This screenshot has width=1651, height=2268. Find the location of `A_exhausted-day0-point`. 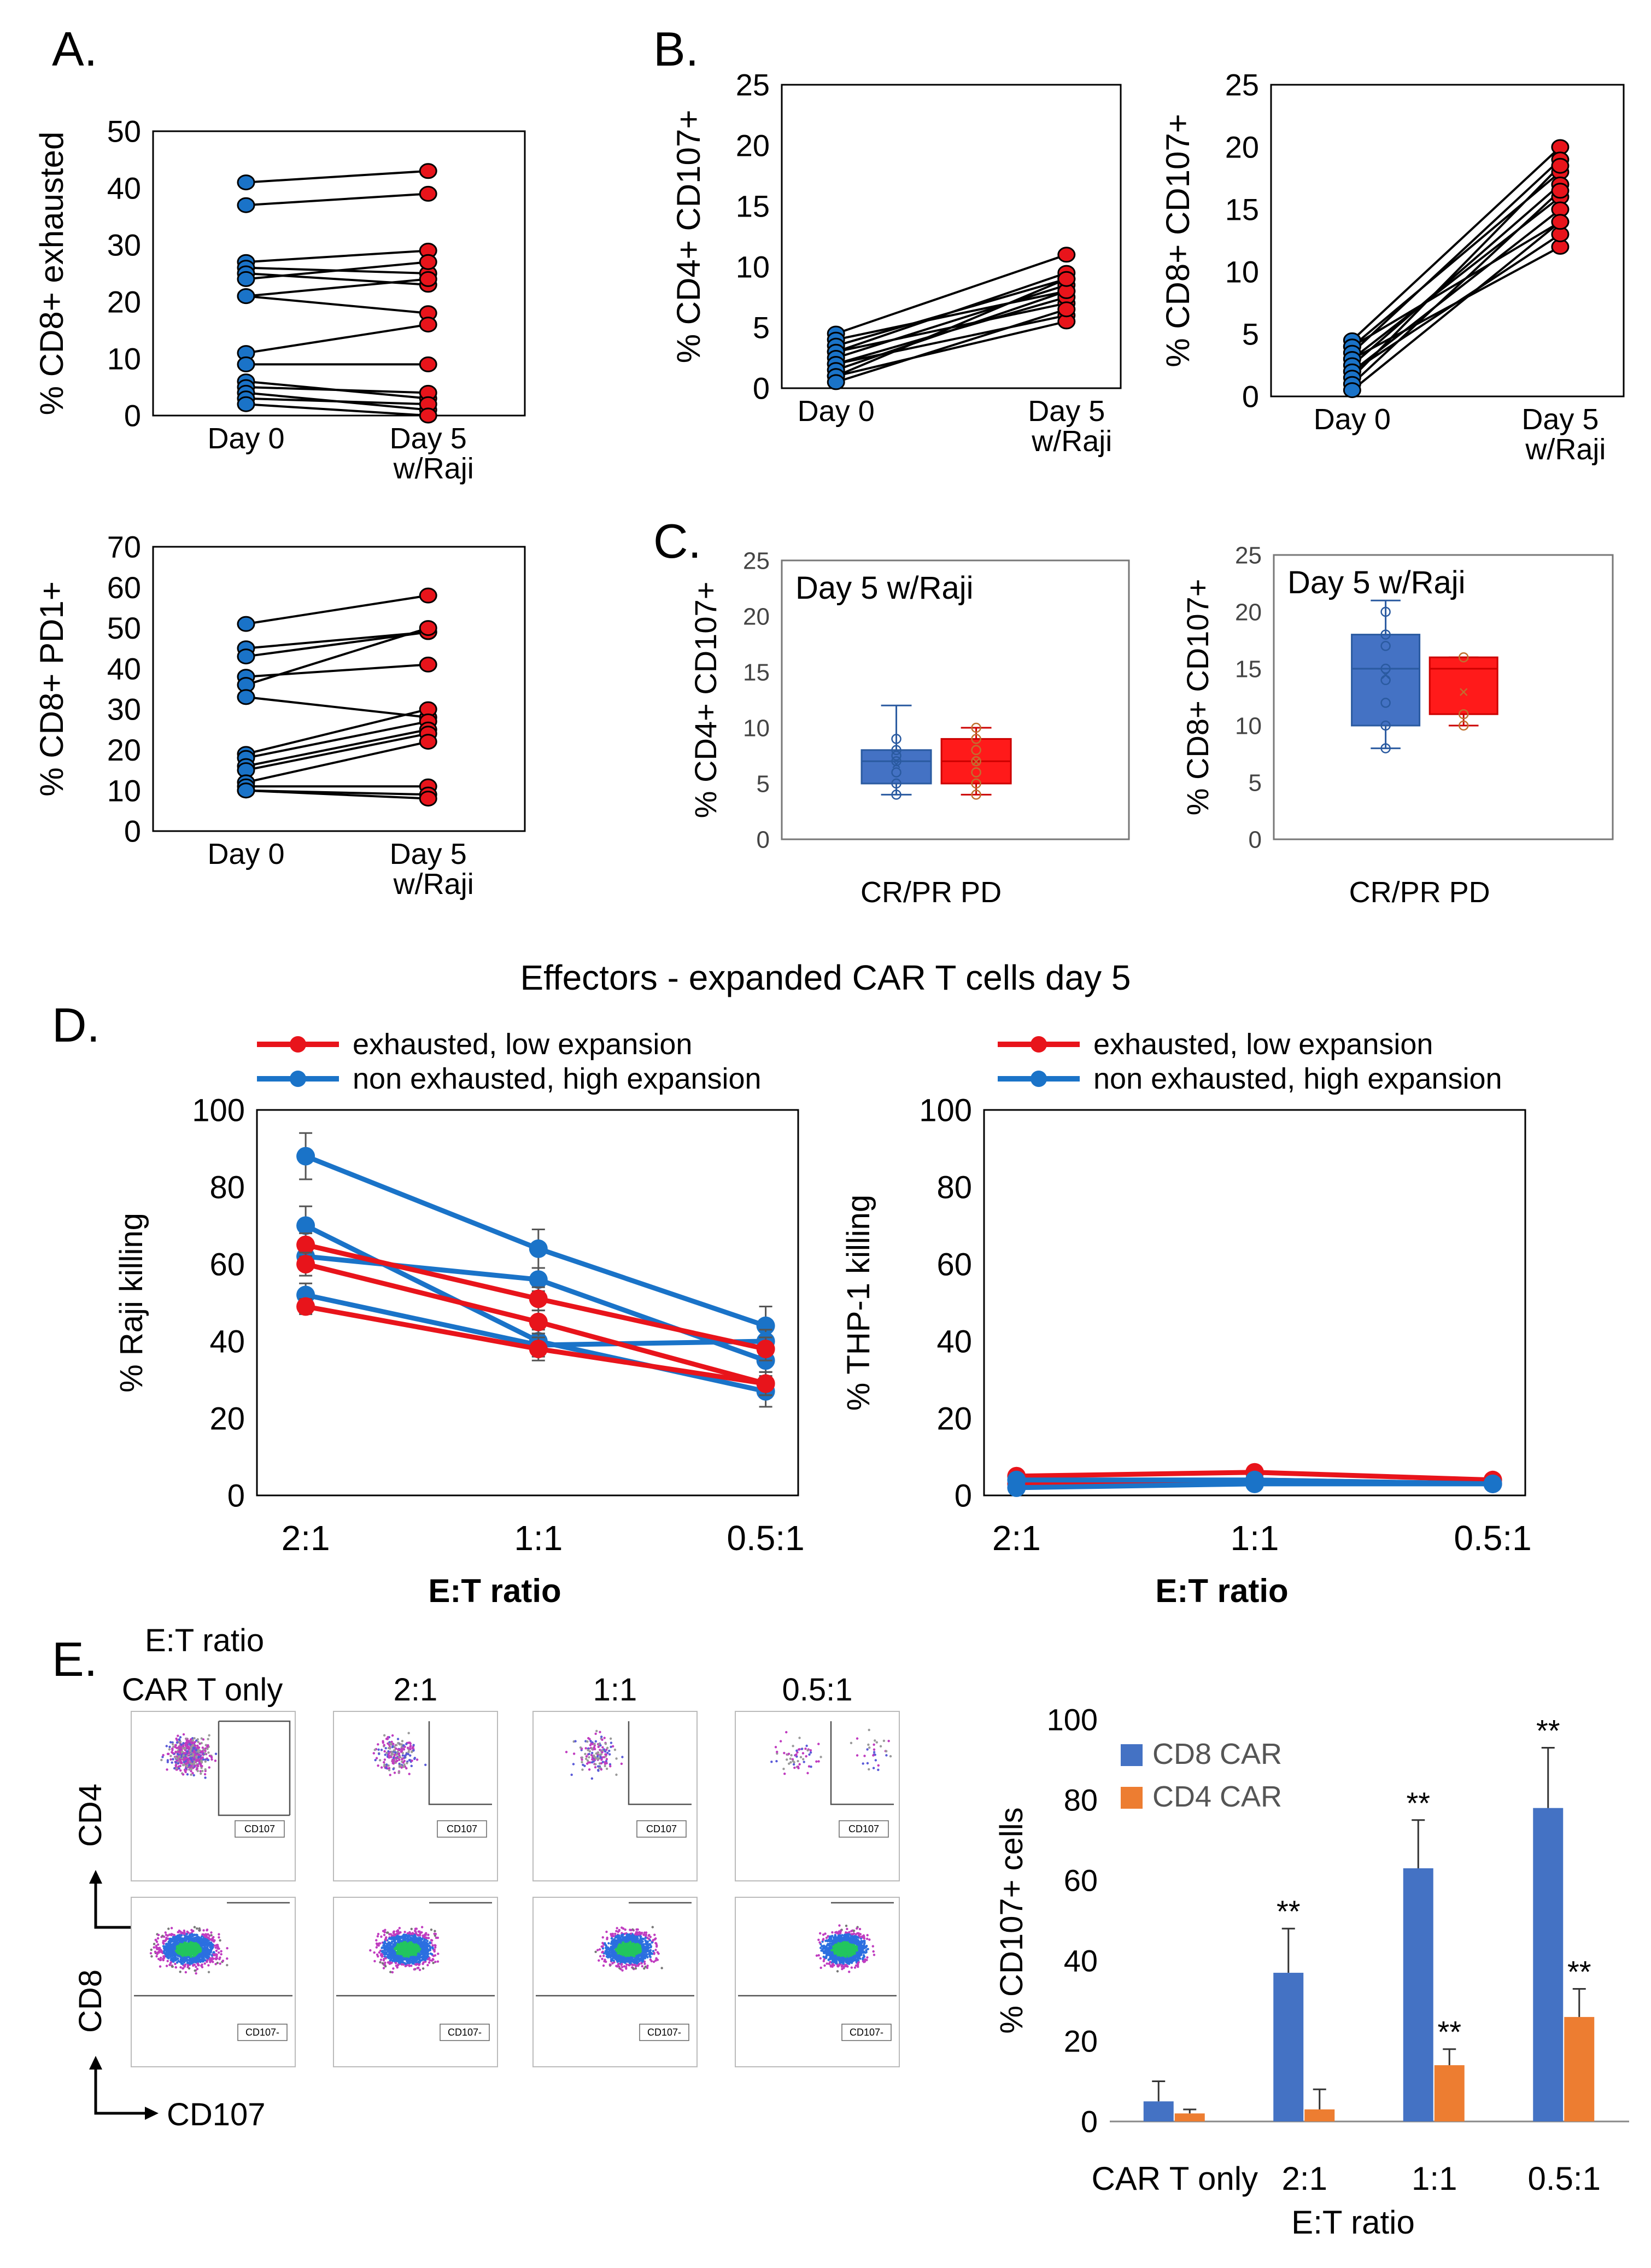

A_exhausted-day0-point is located at coordinates (246, 279).